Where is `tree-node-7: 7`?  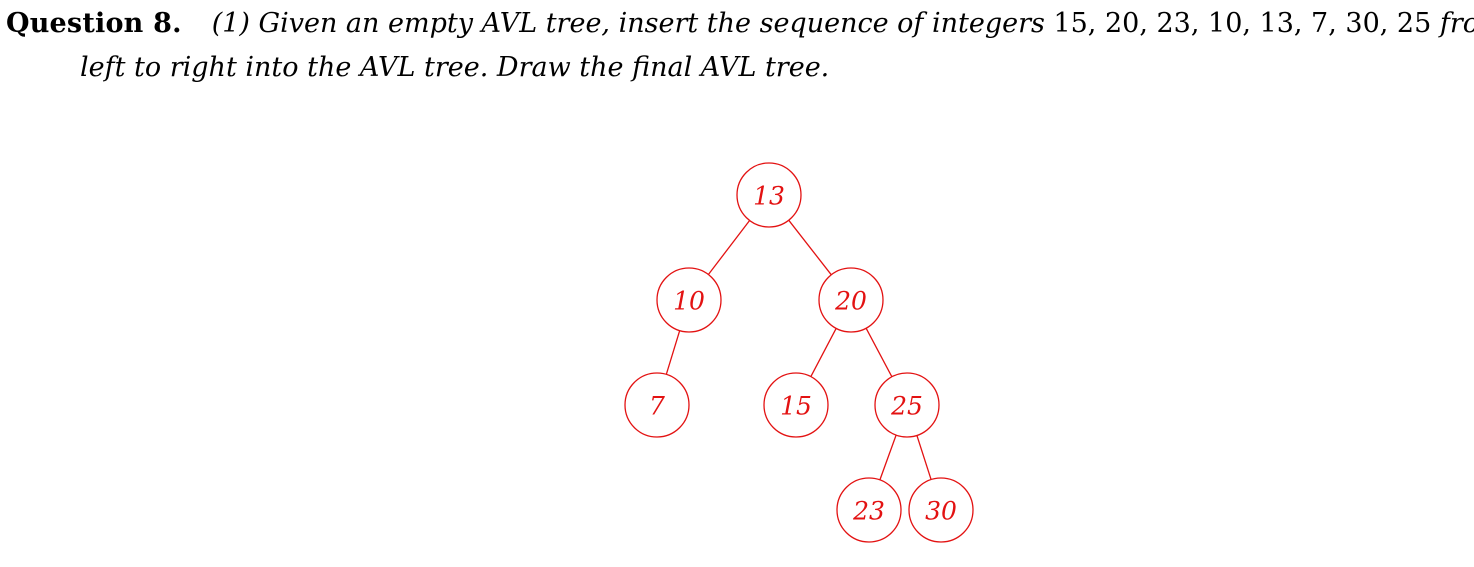 tree-node-7: 7 is located at coordinates (657, 405).